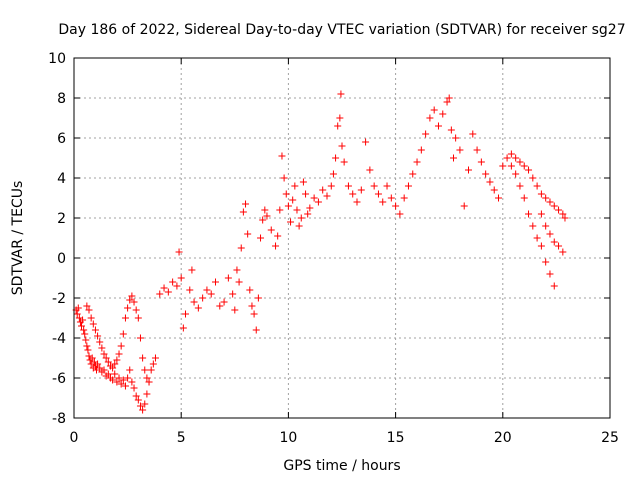 This screenshot has width=640, height=480. What do you see at coordinates (610, 438) in the screenshot?
I see `x-tick-label: 25` at bounding box center [610, 438].